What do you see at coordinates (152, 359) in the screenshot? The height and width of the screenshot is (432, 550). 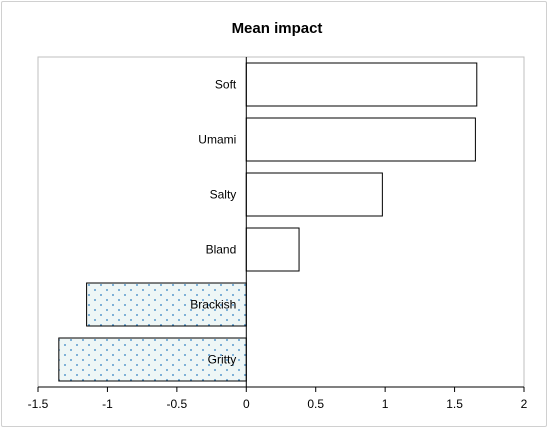 I see `bar-gritty` at bounding box center [152, 359].